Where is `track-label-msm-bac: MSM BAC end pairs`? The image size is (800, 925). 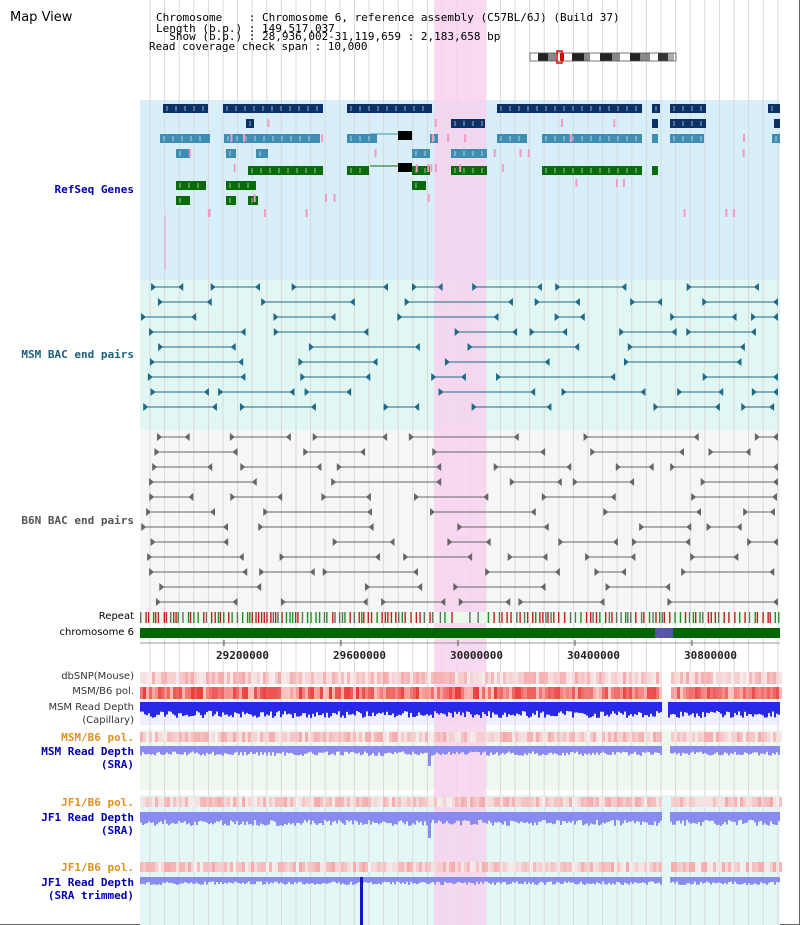 track-label-msm-bac: MSM BAC end pairs is located at coordinates (77, 354).